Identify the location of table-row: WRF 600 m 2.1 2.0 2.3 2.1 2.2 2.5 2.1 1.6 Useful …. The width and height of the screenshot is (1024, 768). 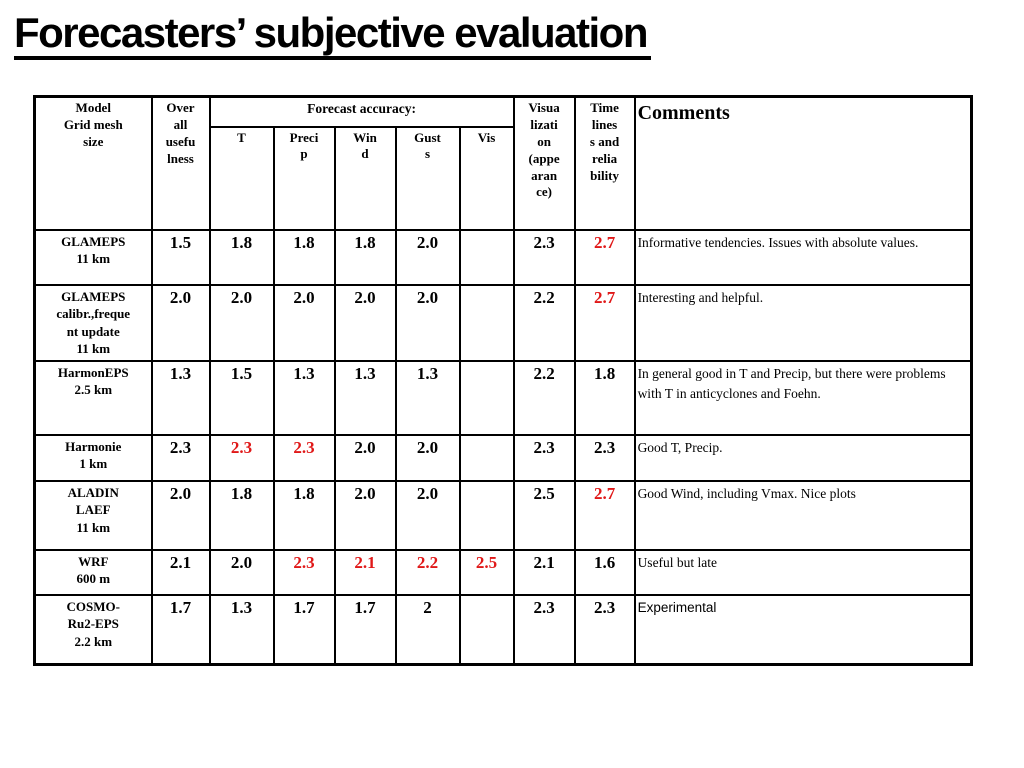
(503, 572).